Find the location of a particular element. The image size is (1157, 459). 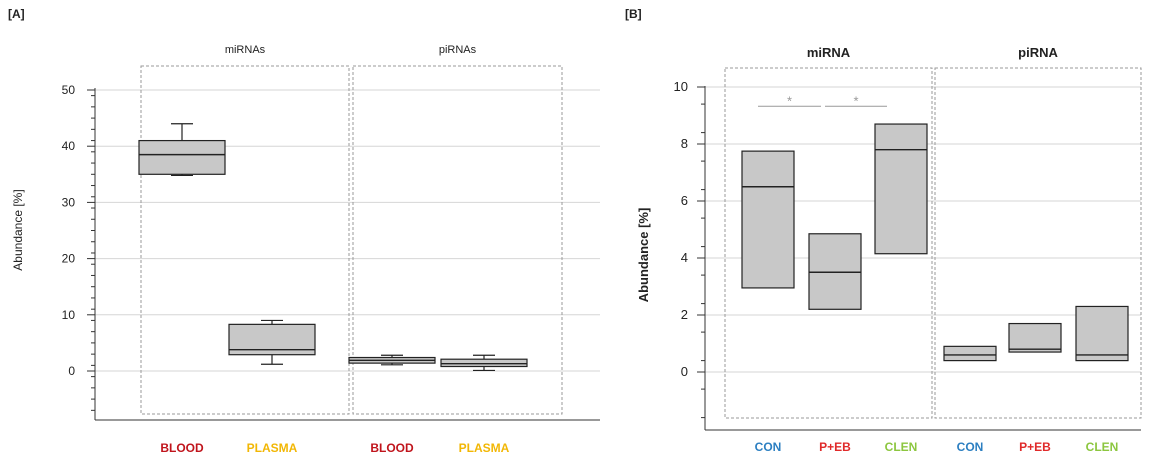

group-label: piRNAs is located at coordinates (458, 50).